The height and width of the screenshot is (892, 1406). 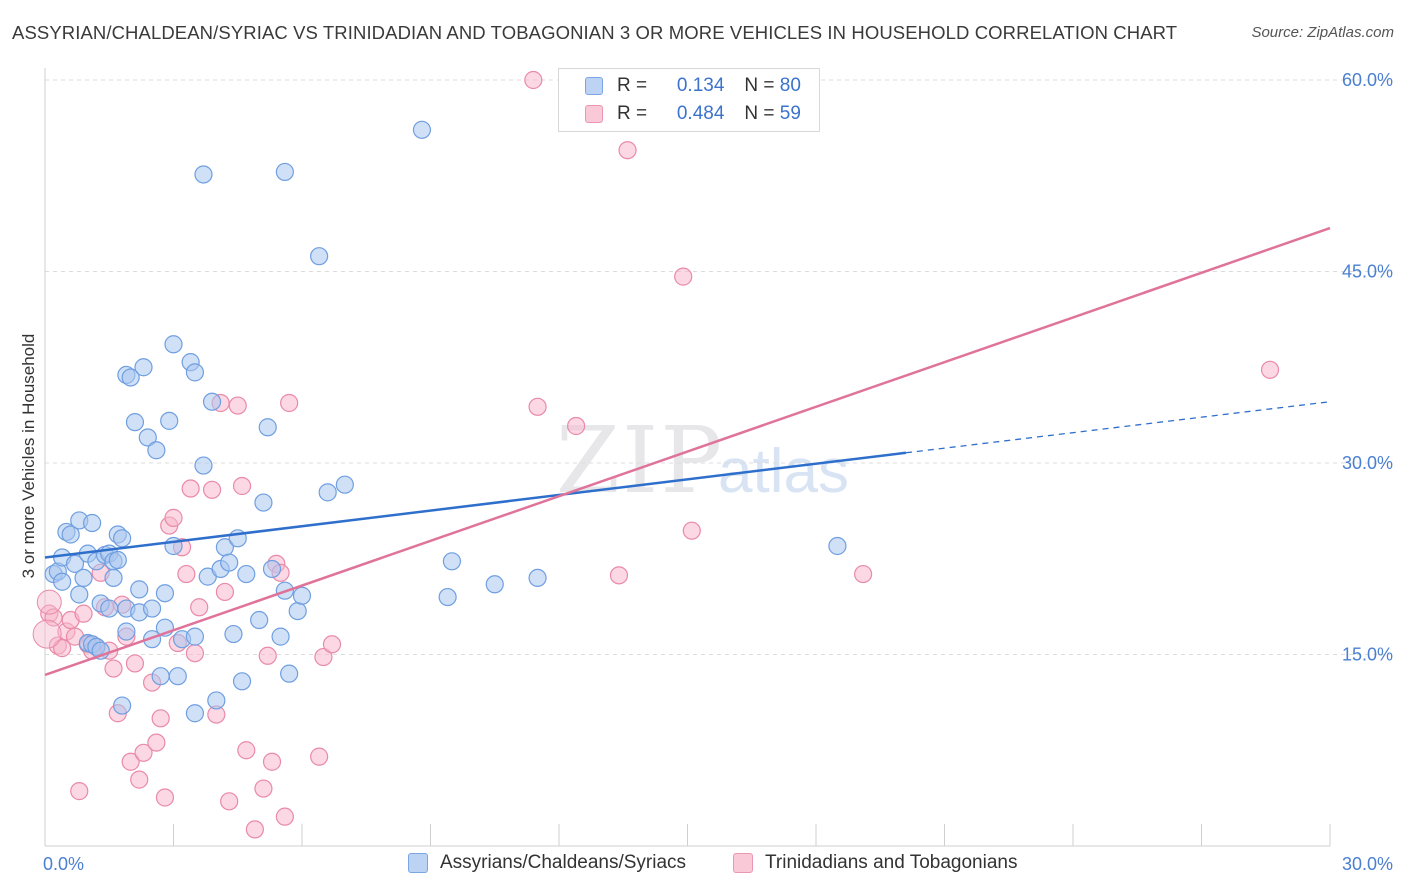 What do you see at coordinates (689, 100) in the screenshot?
I see `stats-legend: R = 0.134 N = 80 R = 0.484 N = 59` at bounding box center [689, 100].